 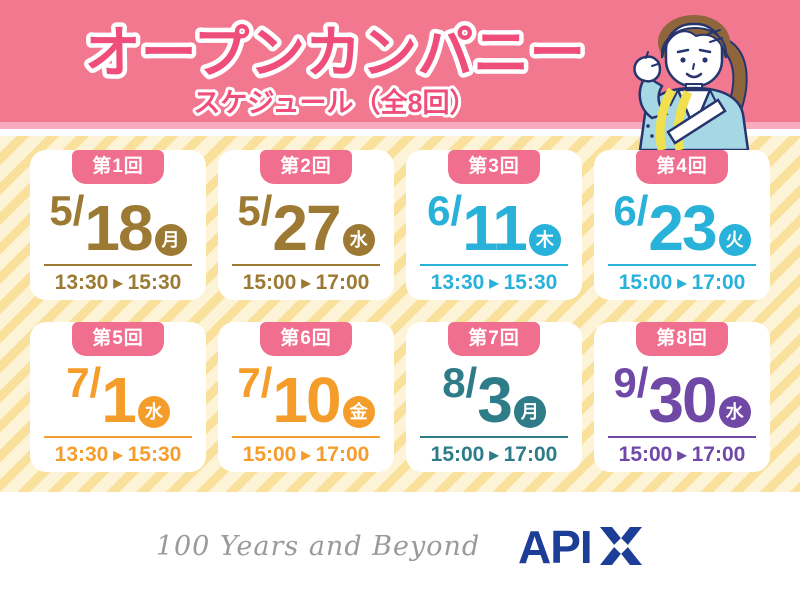 I want to click on session-date: 5/ 18 月, so click(x=118, y=226).